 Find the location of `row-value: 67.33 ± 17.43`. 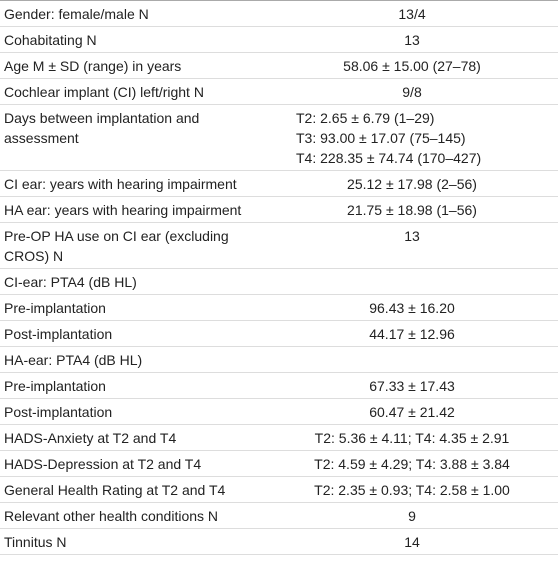

row-value: 67.33 ± 17.43 is located at coordinates (412, 385).